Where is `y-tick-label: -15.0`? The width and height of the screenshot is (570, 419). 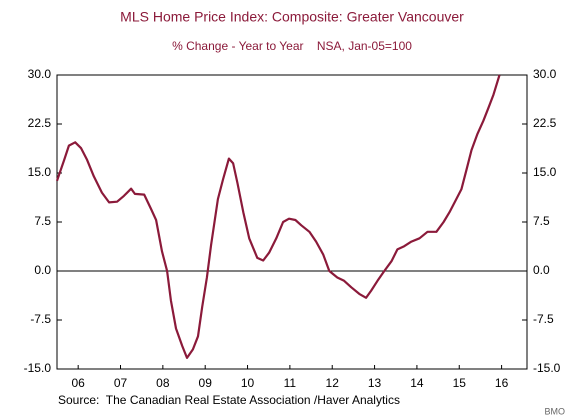 y-tick-label: -15.0 is located at coordinates (38, 368).